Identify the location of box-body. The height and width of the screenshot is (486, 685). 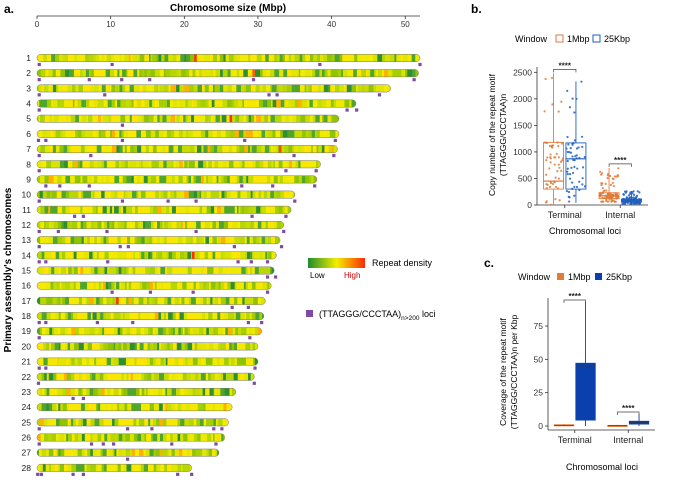
(554, 165).